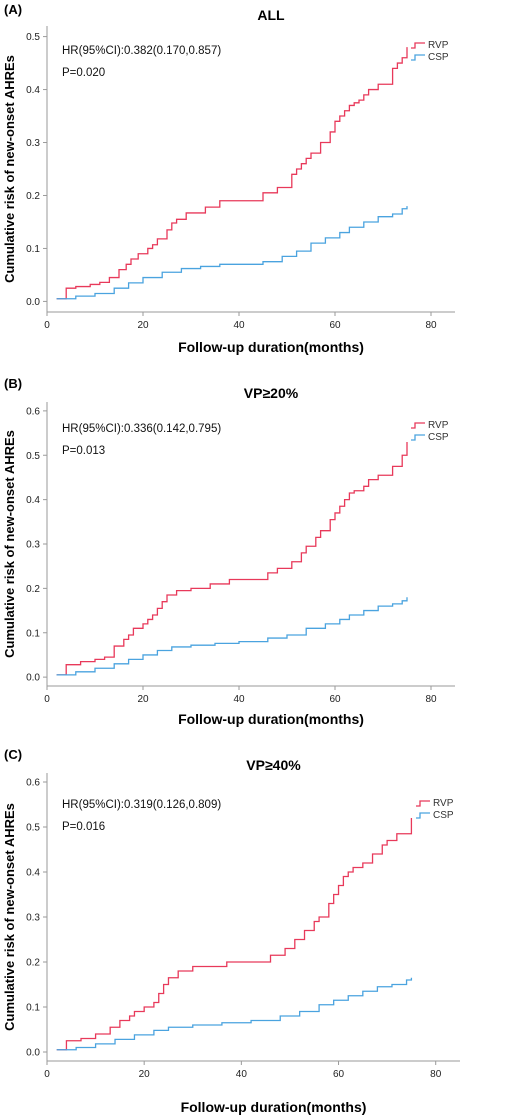  Describe the element at coordinates (33, 1008) in the screenshot. I see `chart-c-ytick-label: 0.1` at that location.